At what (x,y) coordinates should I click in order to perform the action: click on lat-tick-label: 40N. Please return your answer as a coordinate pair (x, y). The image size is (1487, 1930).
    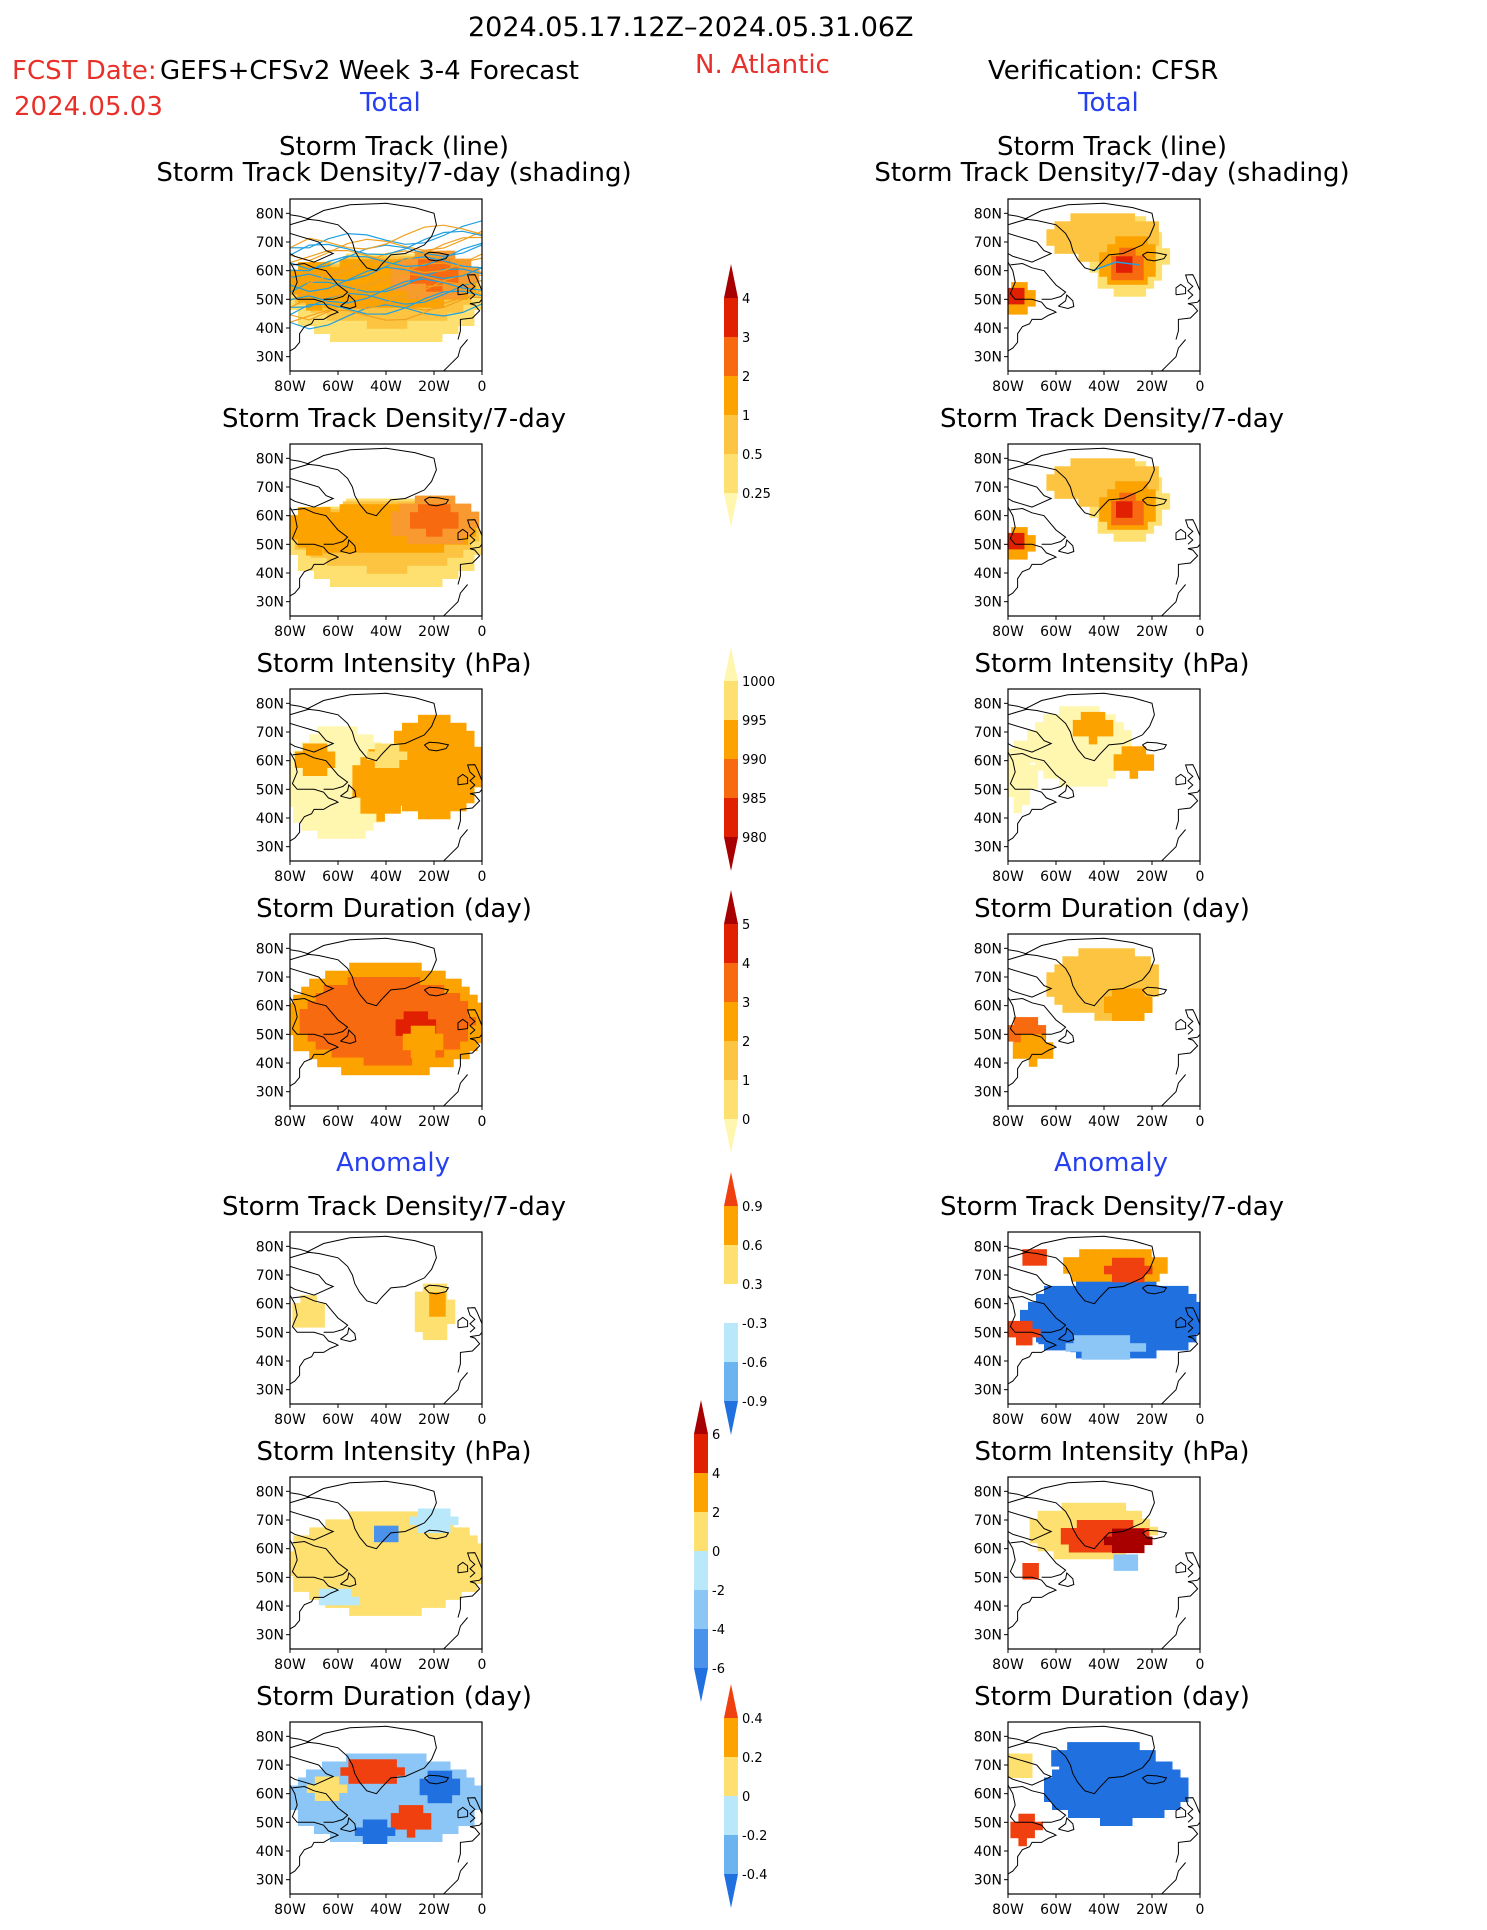
    Looking at the image, I should click on (270, 574).